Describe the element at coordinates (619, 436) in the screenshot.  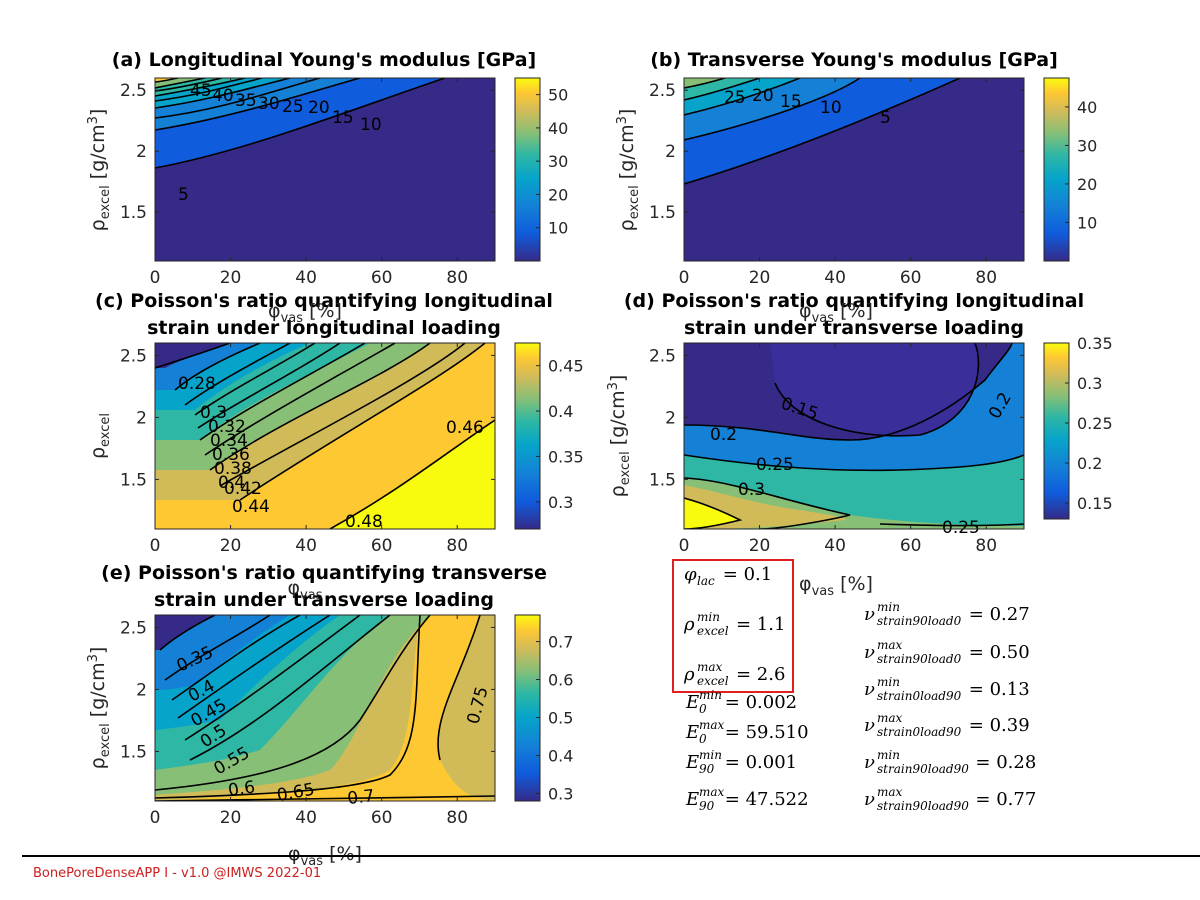
I see `panel-d-ylabel: ρexcel [g/cm3]` at that location.